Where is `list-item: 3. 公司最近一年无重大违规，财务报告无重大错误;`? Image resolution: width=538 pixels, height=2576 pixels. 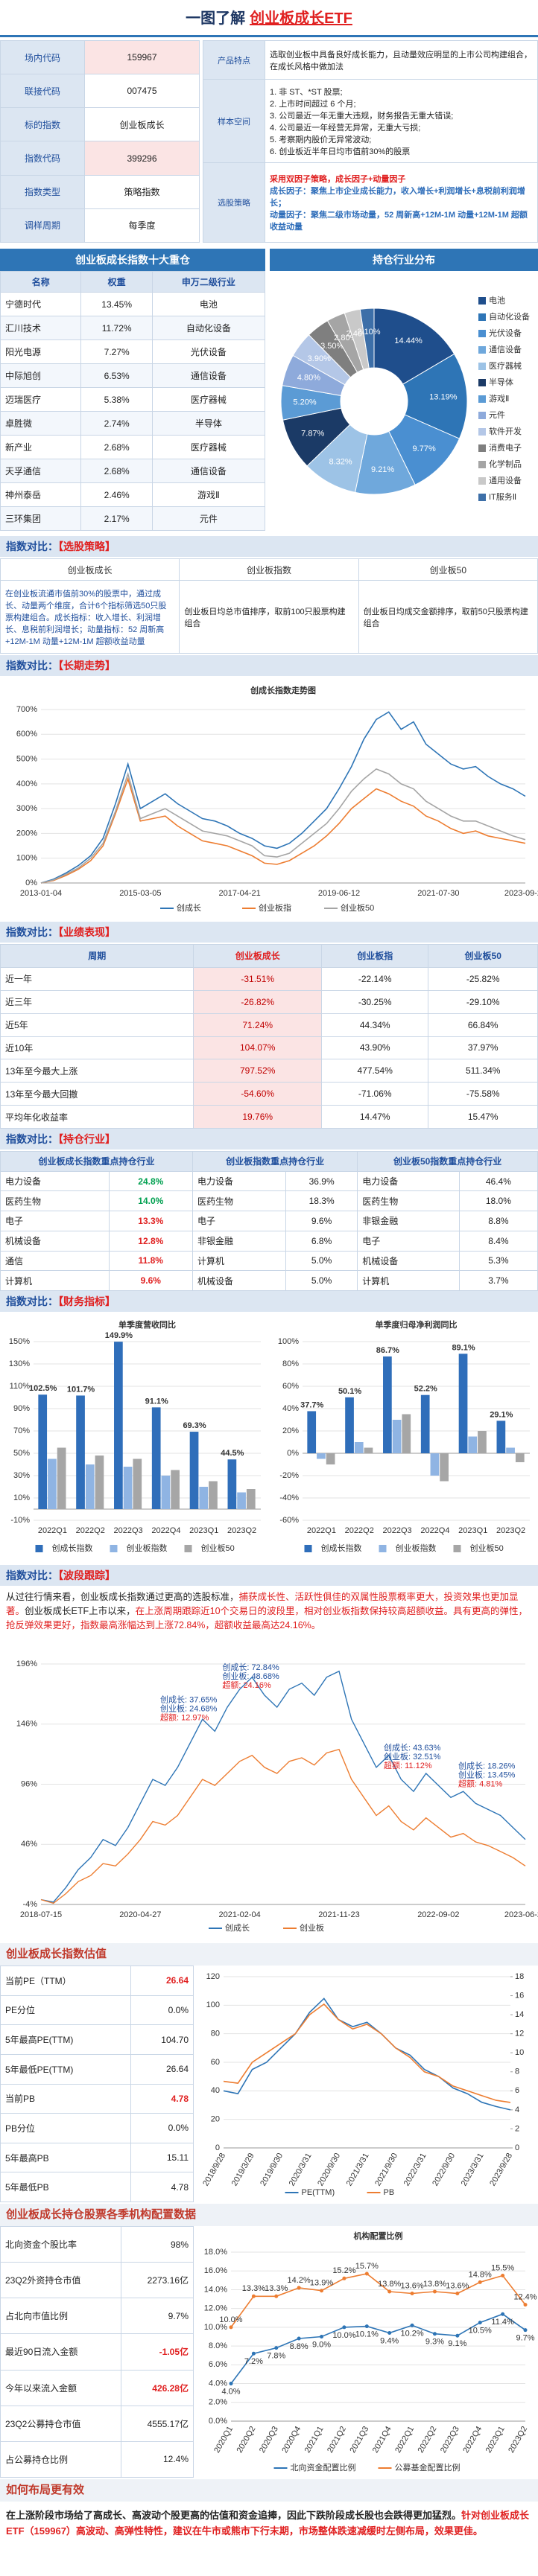 list-item: 3. 公司最近一年无重大违规，财务报告无重大错误; is located at coordinates (362, 116).